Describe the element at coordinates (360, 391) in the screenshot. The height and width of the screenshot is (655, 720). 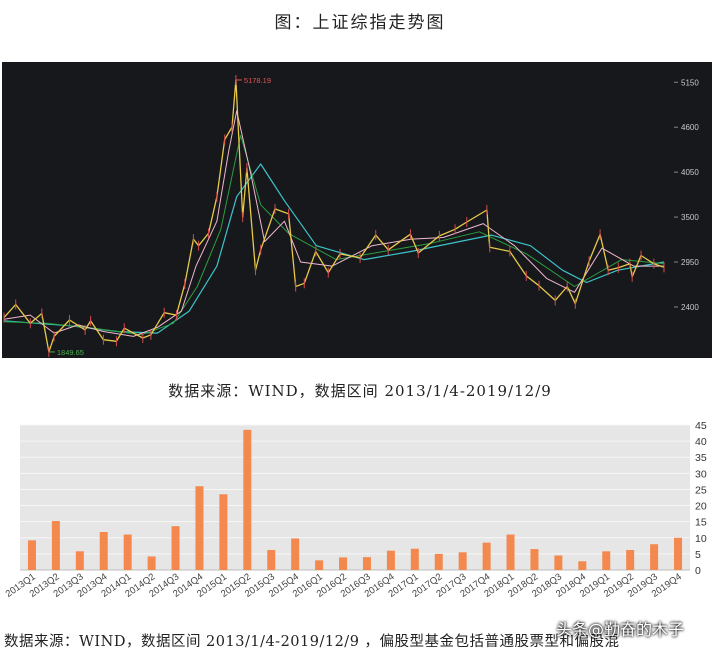
I see `source-note-top: 数据来源：WIND，数据区间 2013/1/4-2019/12/9` at that location.